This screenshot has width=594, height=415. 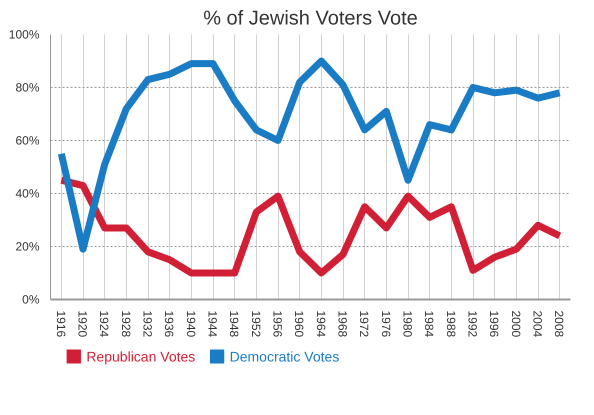 What do you see at coordinates (104, 324) in the screenshot?
I see `x-tick-label: 1924` at bounding box center [104, 324].